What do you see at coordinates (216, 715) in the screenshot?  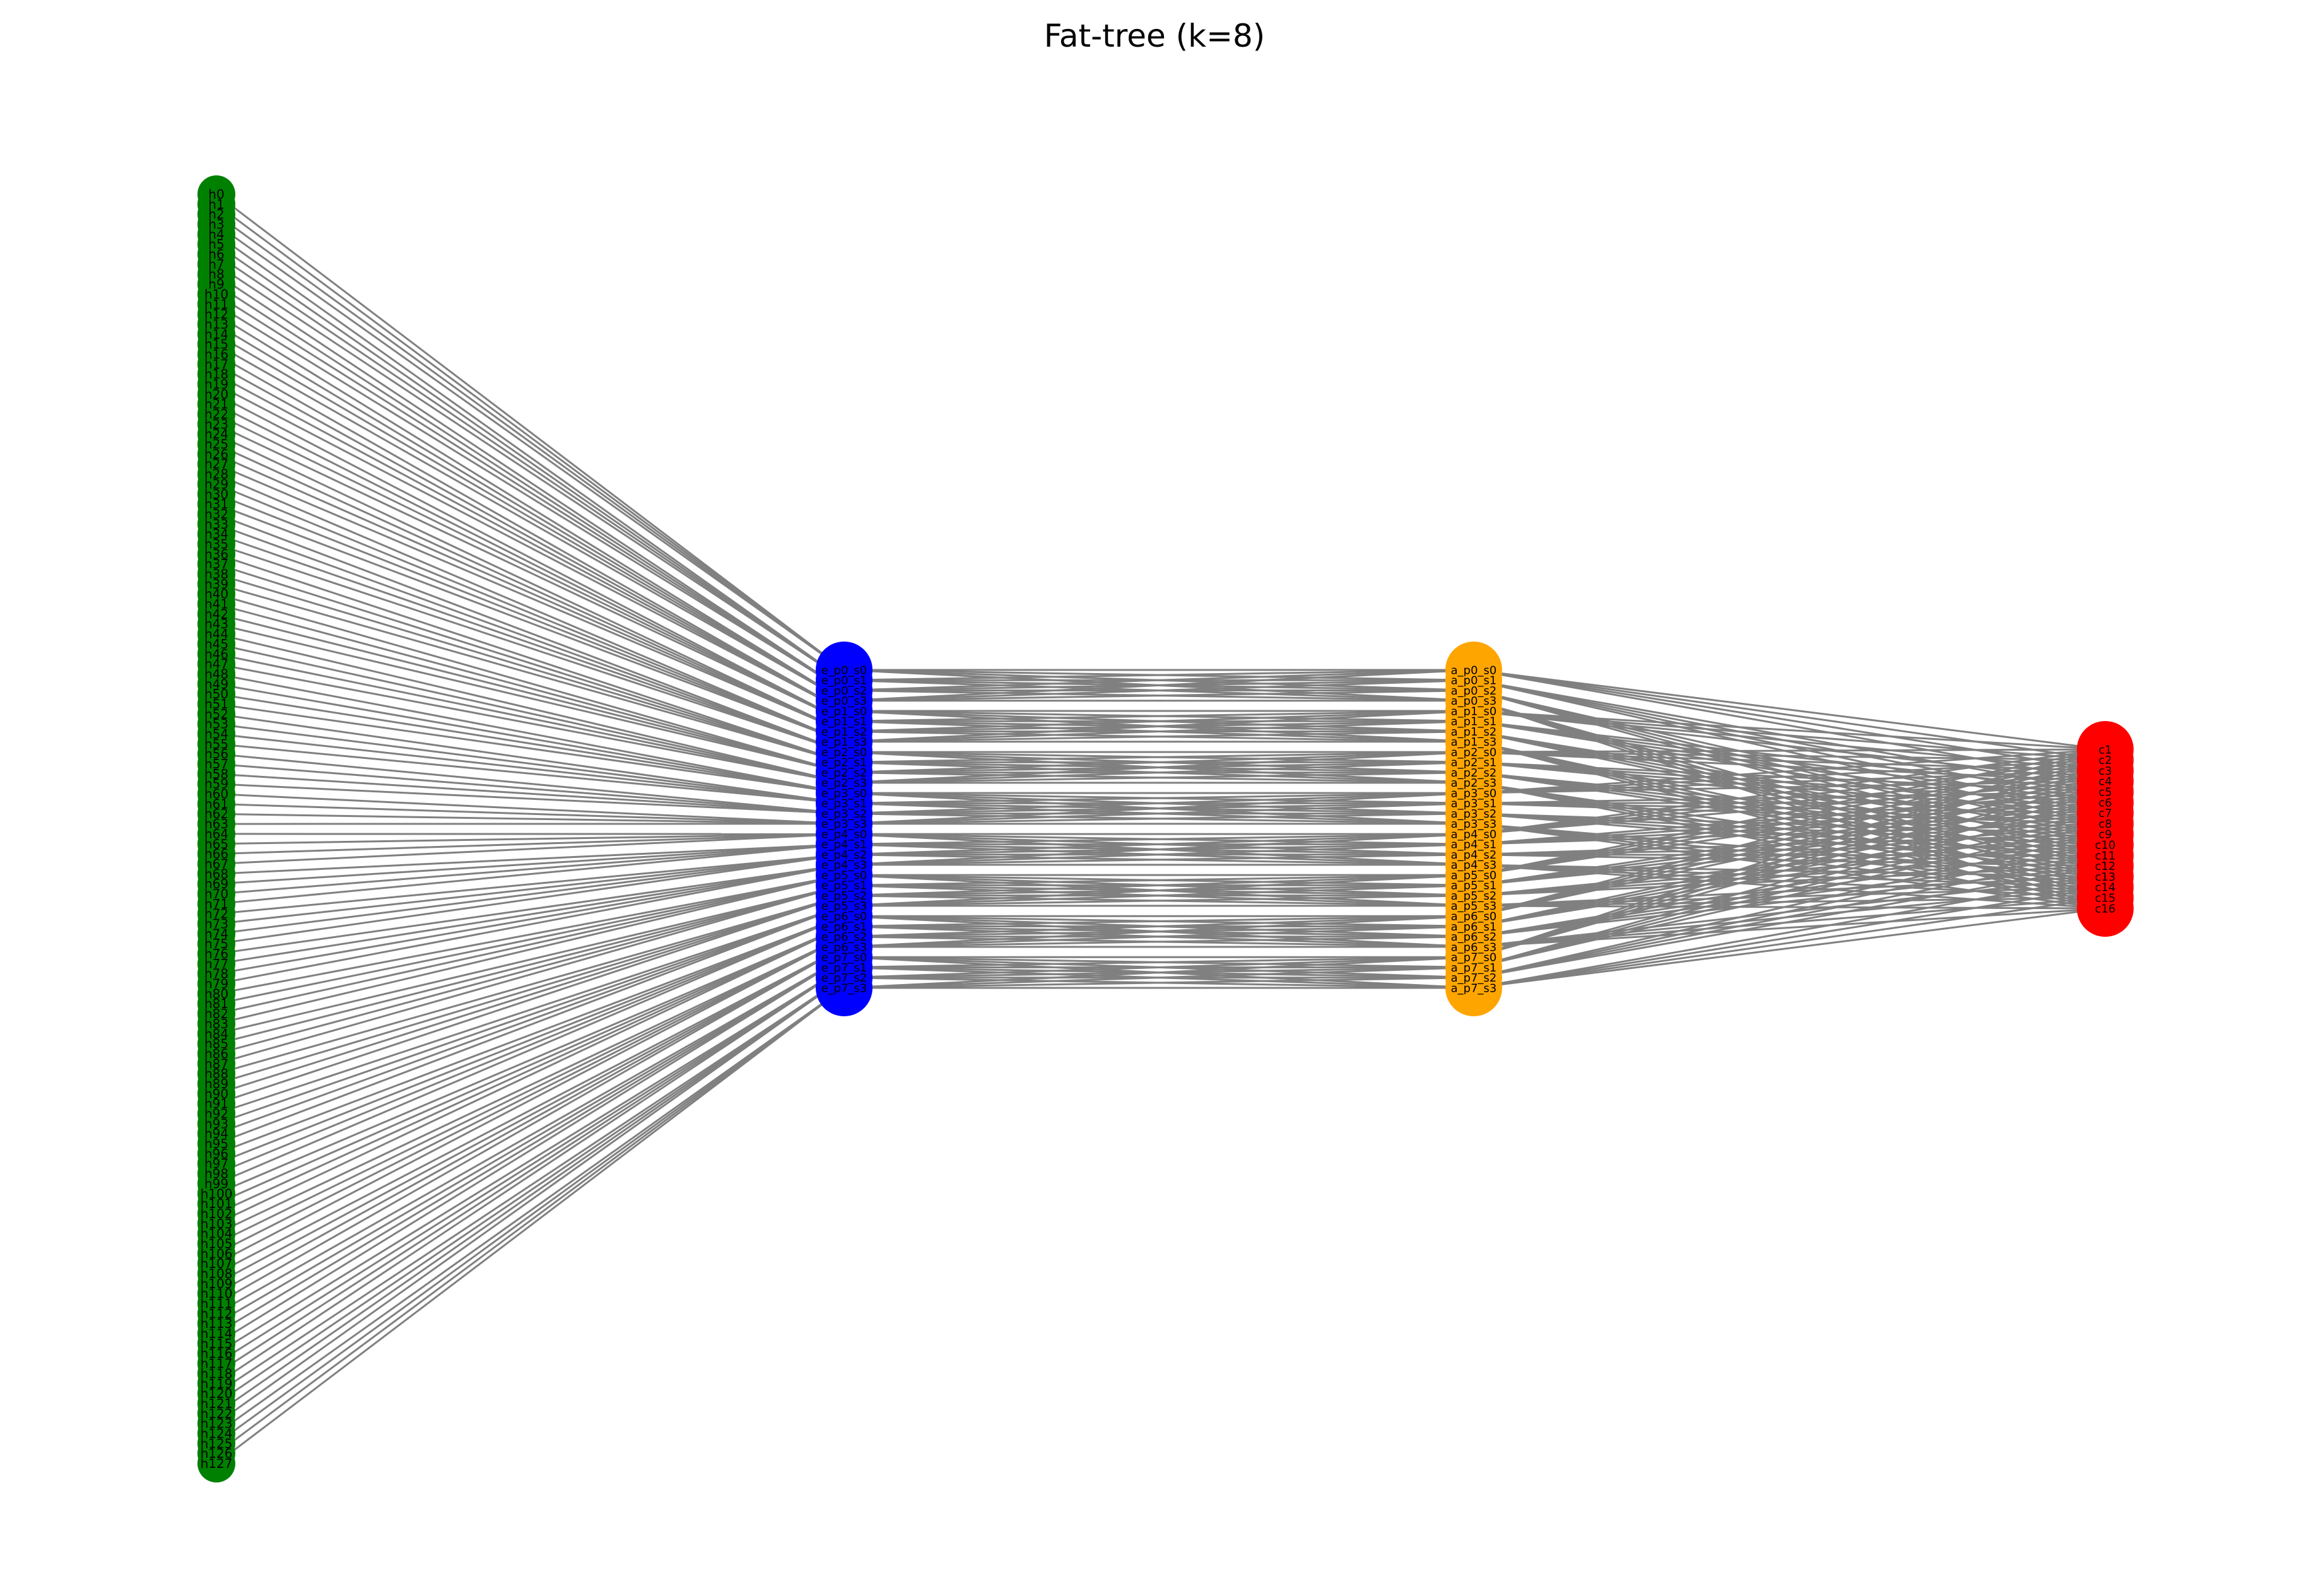 I see `host-label: h52` at bounding box center [216, 715].